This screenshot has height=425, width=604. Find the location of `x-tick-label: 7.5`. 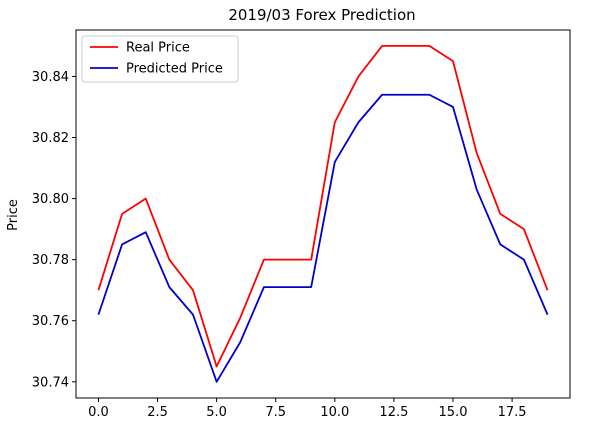

x-tick-label: 7.5 is located at coordinates (275, 412).